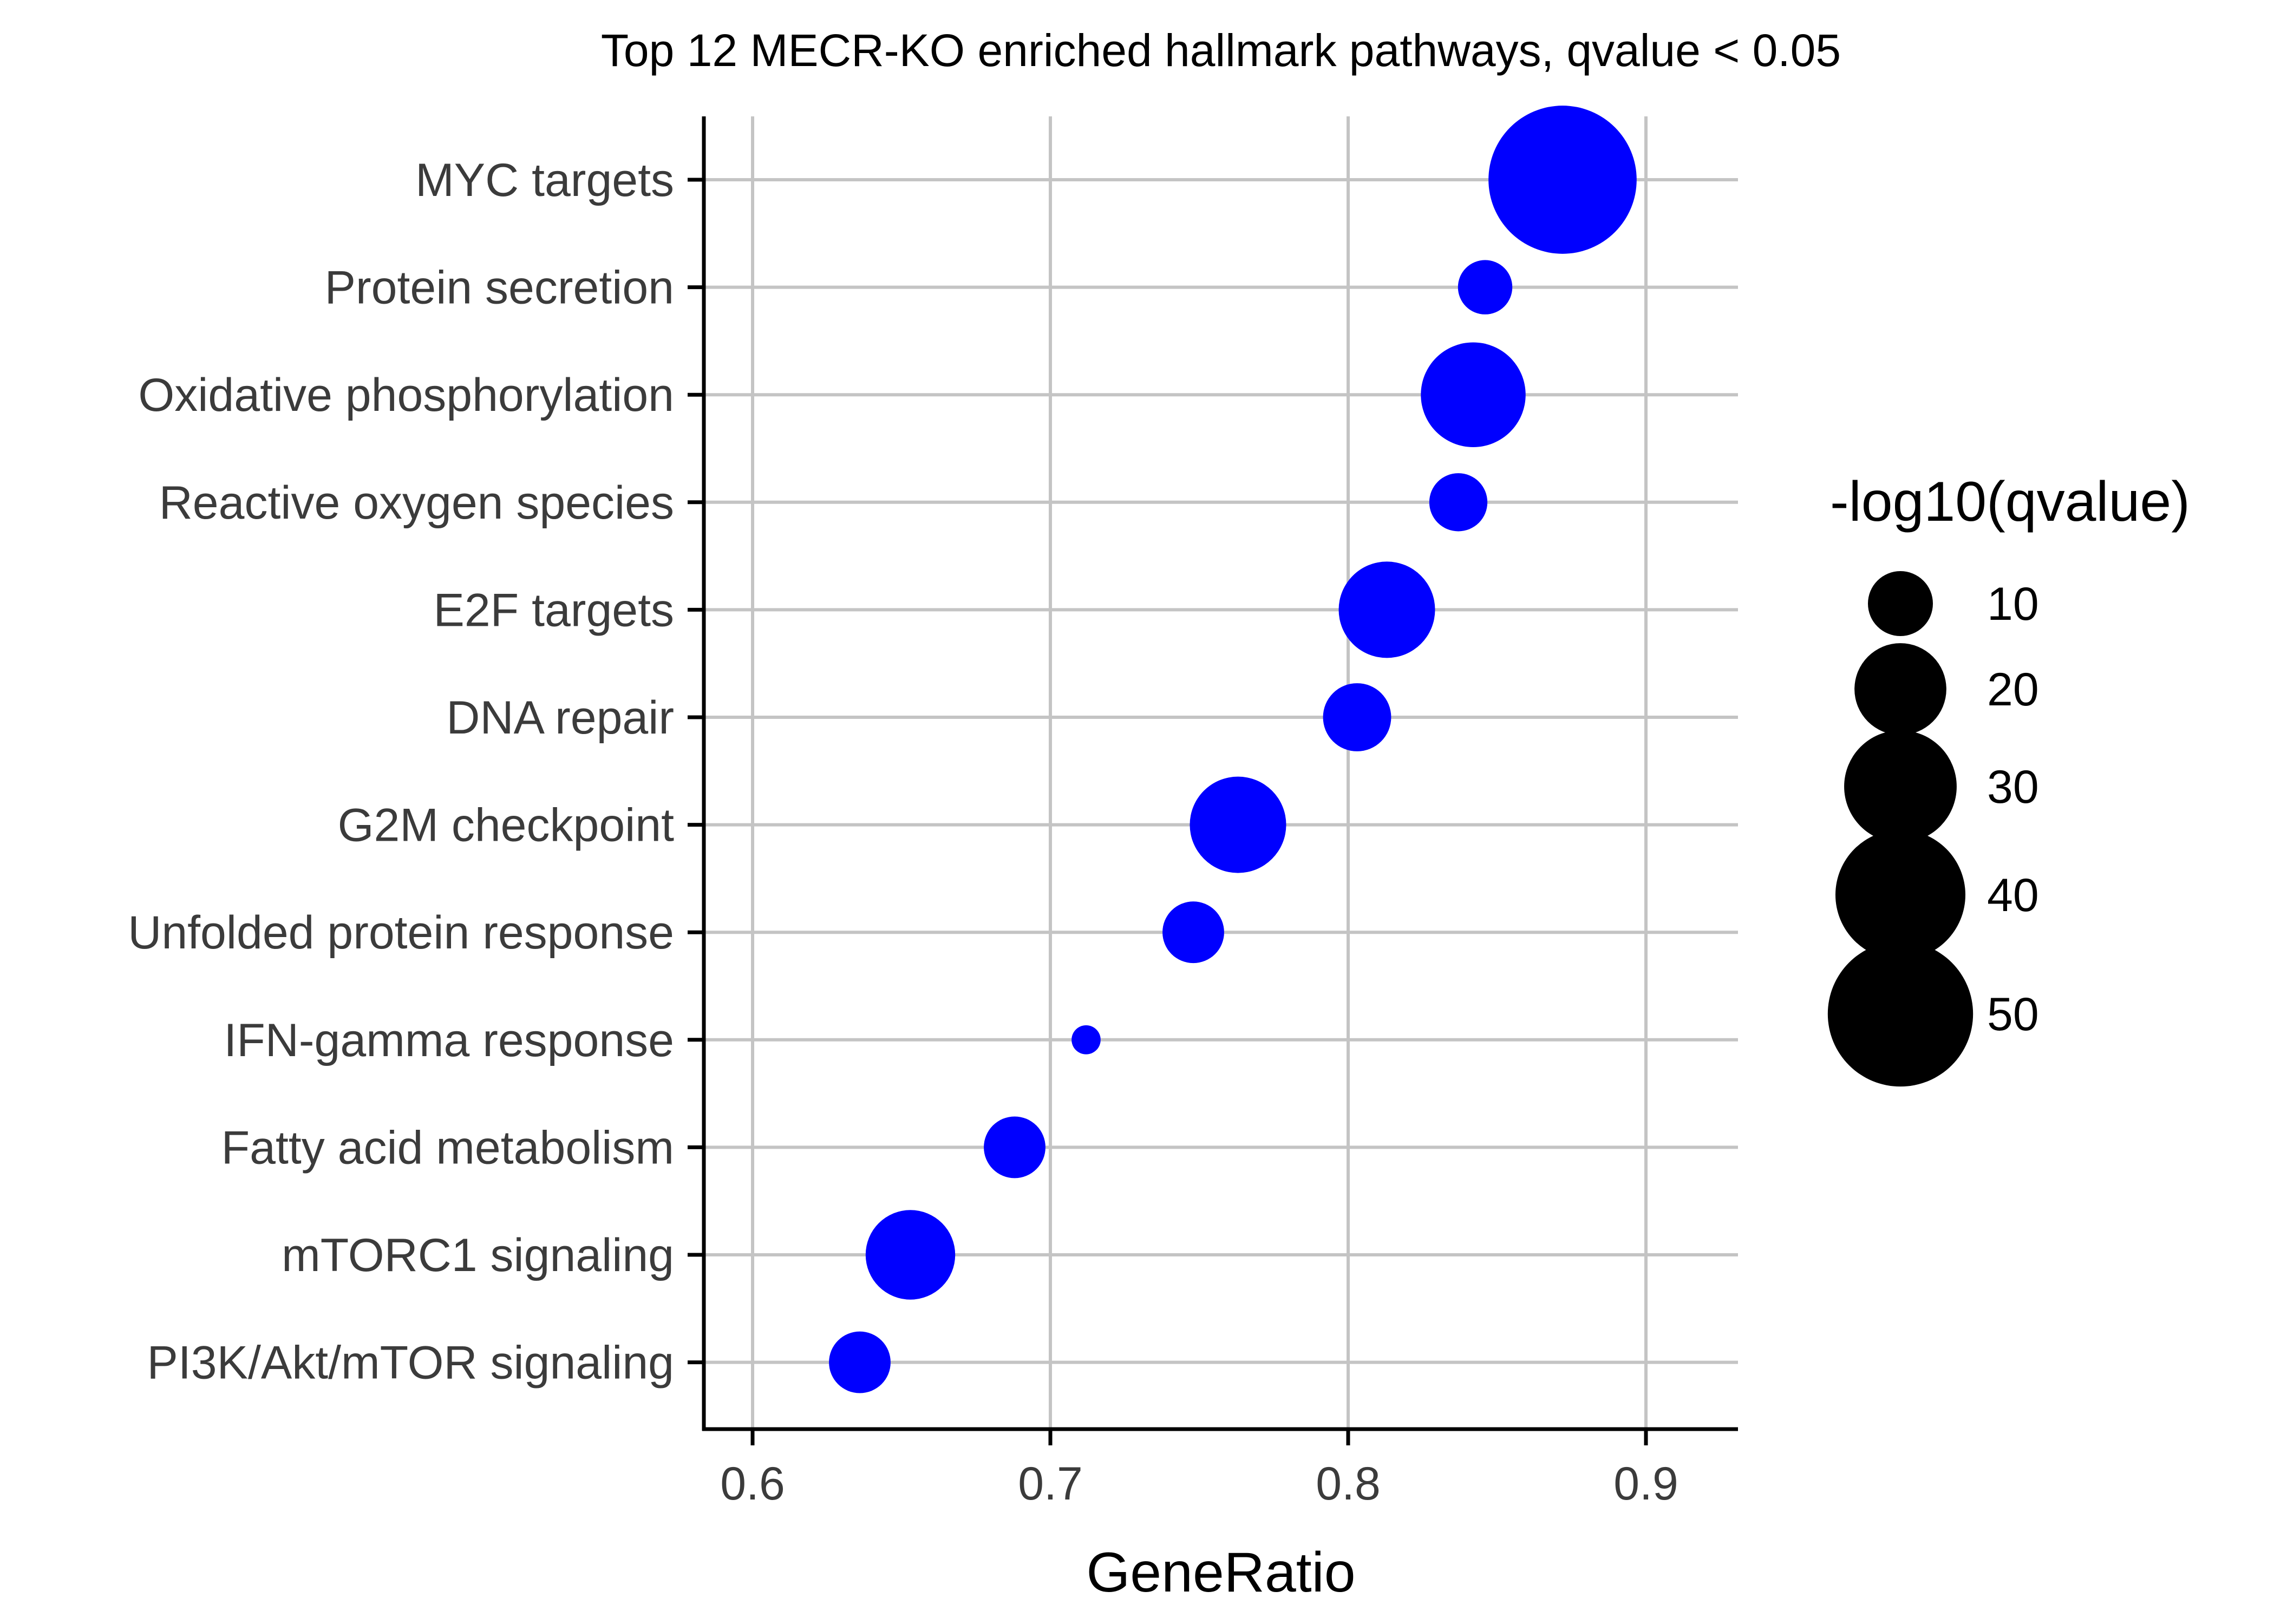 The height and width of the screenshot is (1624, 2274). Describe the element at coordinates (2013, 1014) in the screenshot. I see `legend-label: 50` at that location.